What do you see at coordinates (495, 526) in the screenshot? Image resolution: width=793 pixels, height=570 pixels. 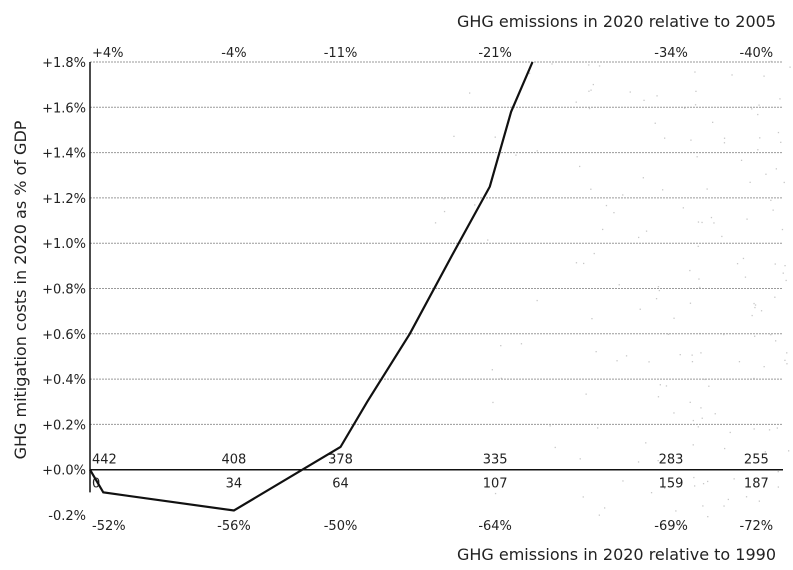 I see `bottom-tick-label: -64%` at bounding box center [495, 526].